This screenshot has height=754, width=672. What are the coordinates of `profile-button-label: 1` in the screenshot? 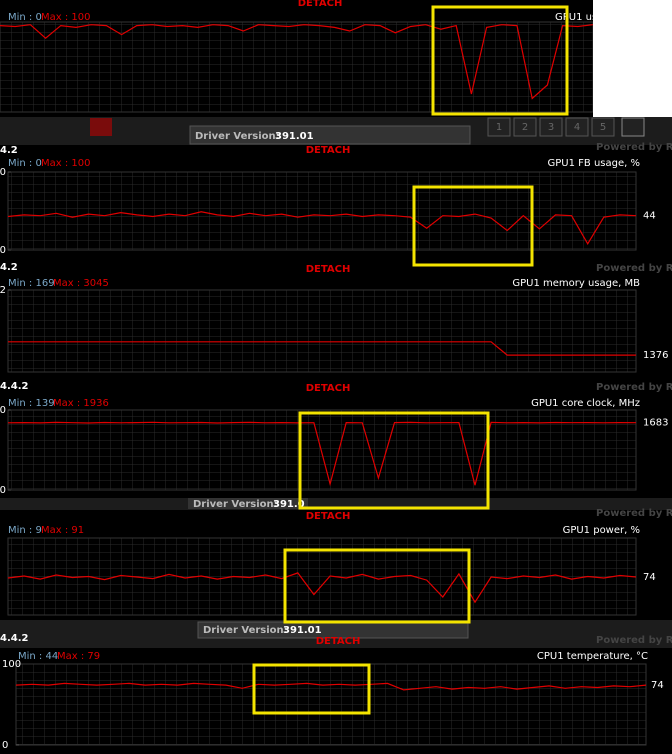 It's located at (499, 127).